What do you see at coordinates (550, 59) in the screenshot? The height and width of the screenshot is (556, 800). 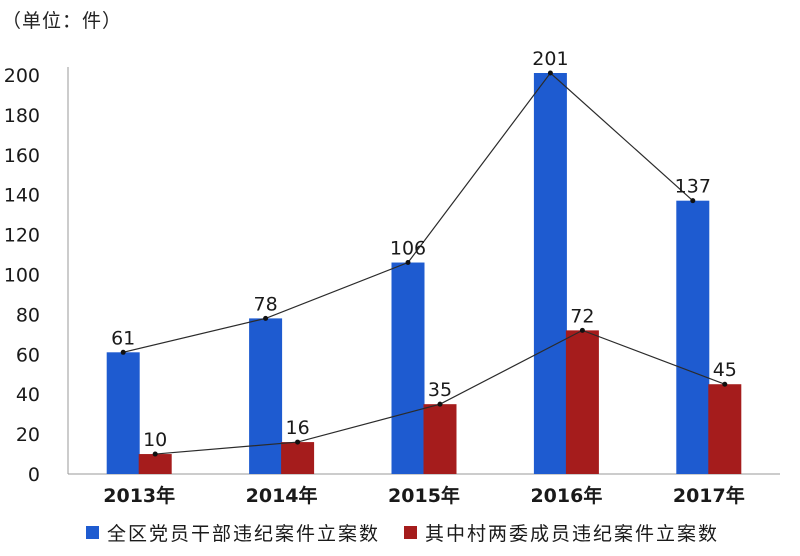 I see `data-label-total: 201` at bounding box center [550, 59].